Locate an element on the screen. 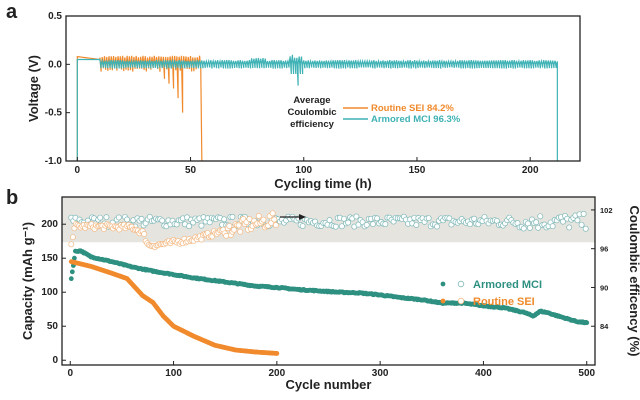  y-right-tick-label: 84 is located at coordinates (604, 326).